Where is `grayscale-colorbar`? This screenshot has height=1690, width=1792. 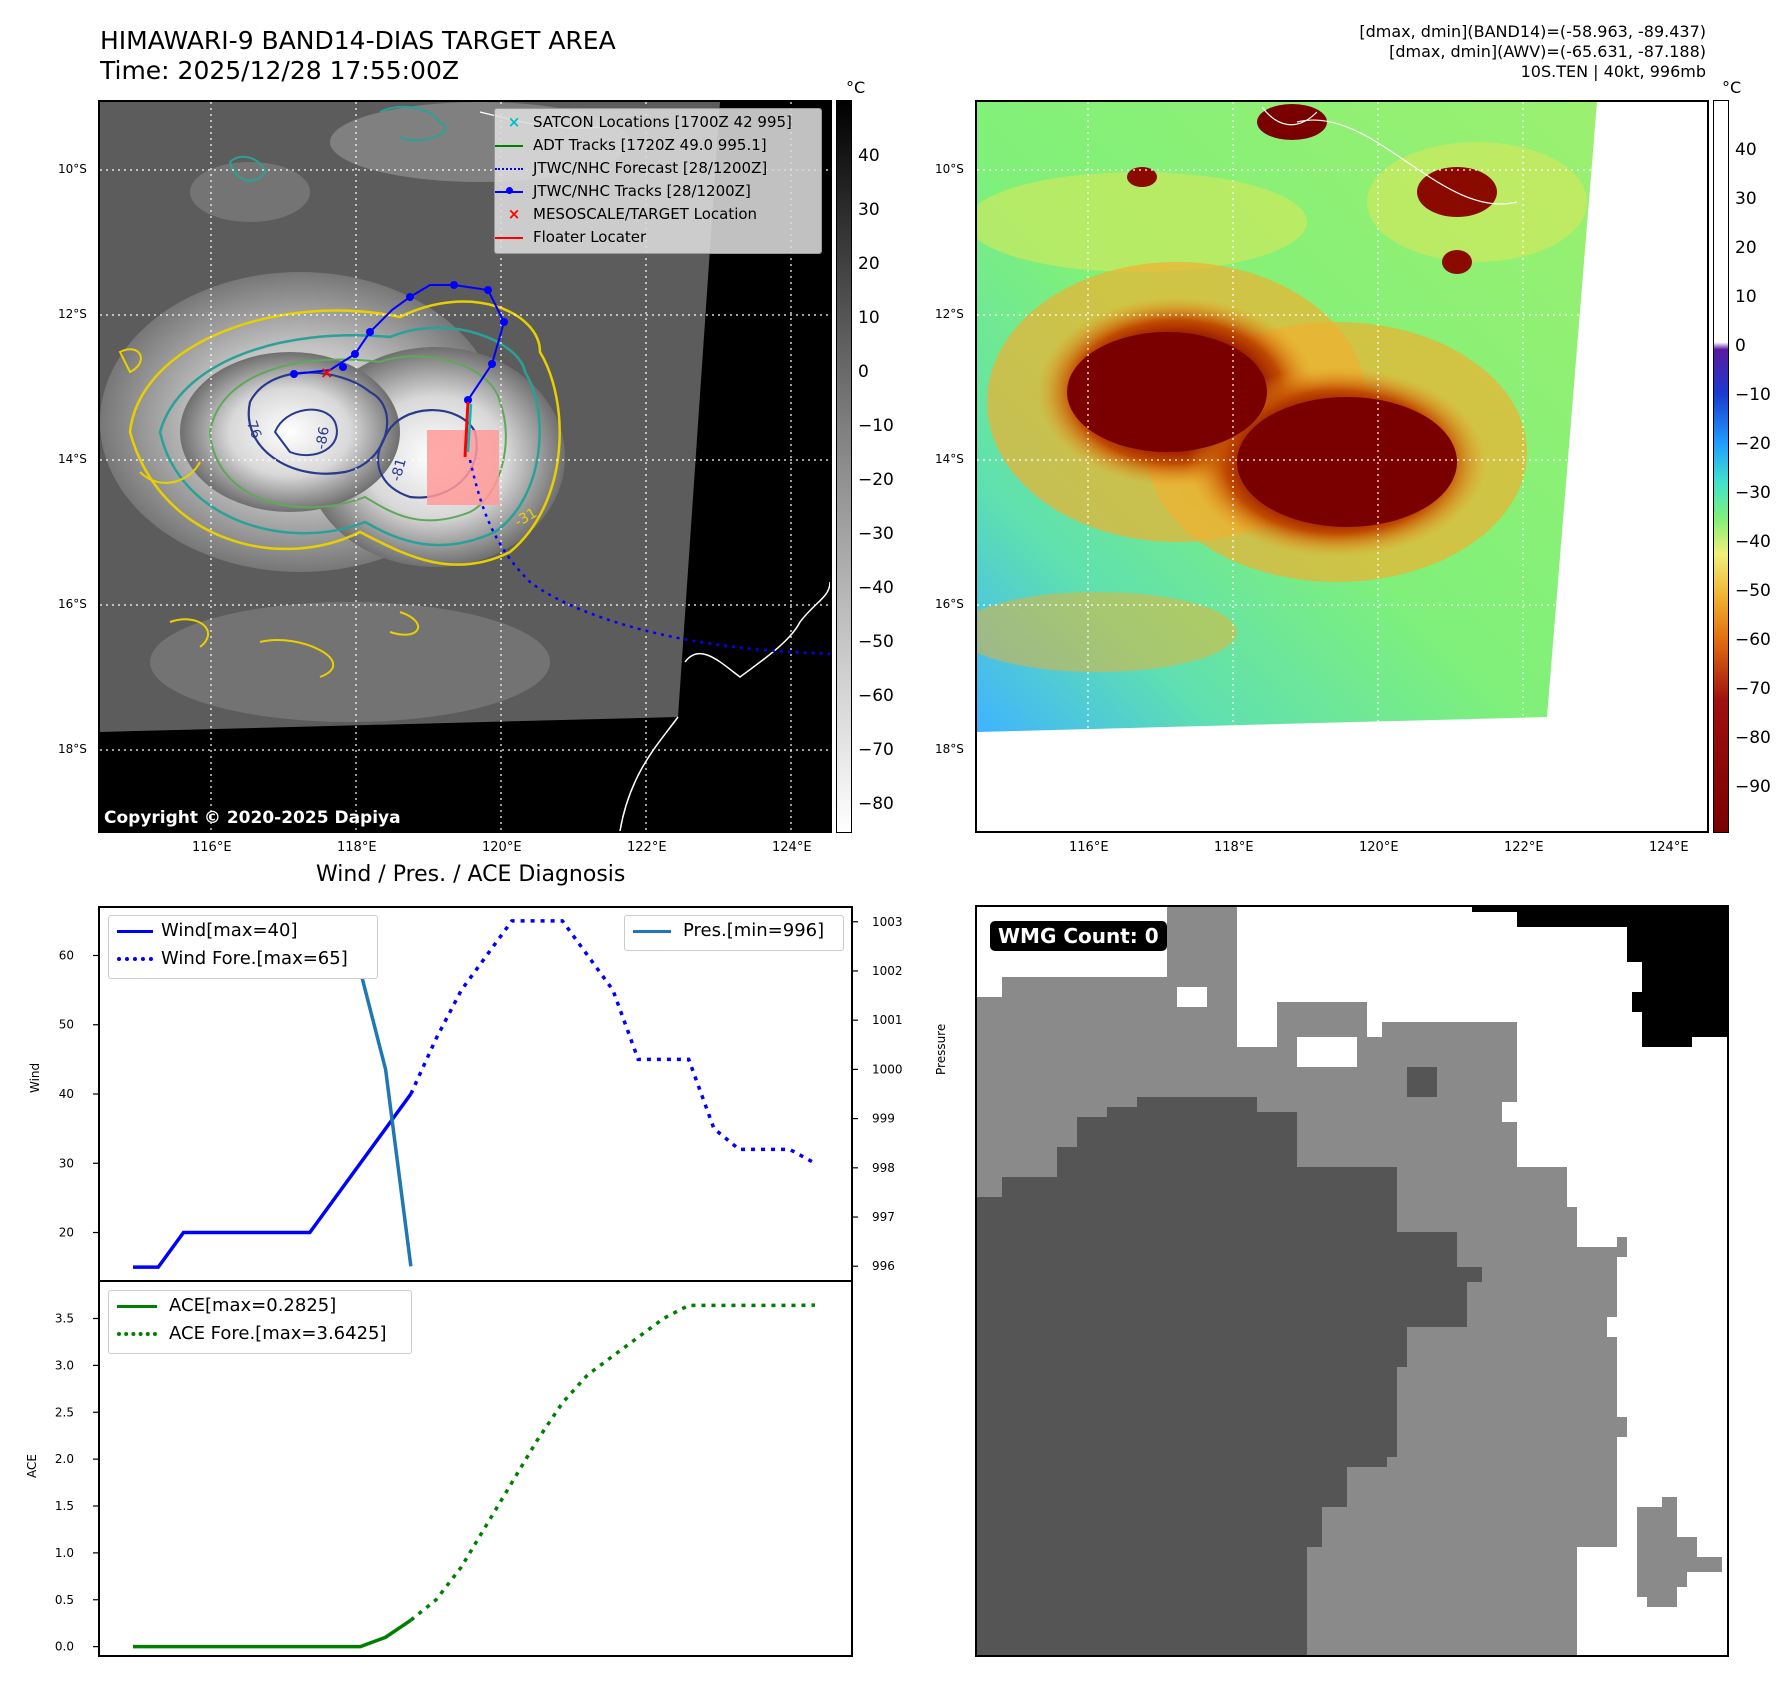 grayscale-colorbar is located at coordinates (844, 466).